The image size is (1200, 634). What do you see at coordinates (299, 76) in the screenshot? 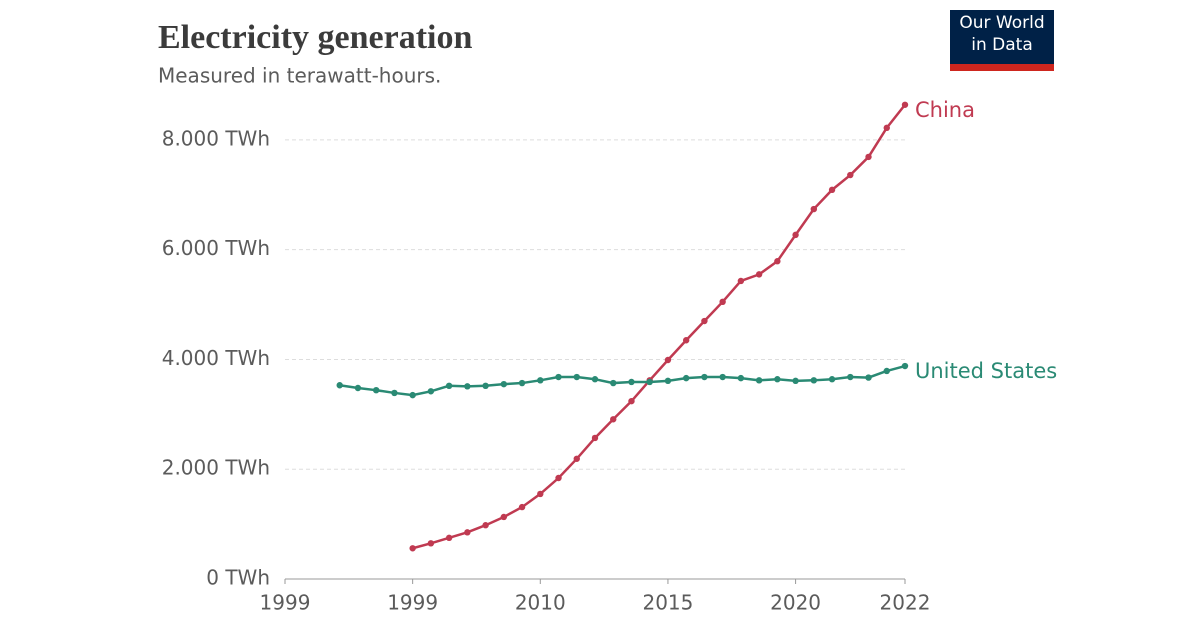
I see `chart-subtitle: Measured in terawatt-hours.` at bounding box center [299, 76].